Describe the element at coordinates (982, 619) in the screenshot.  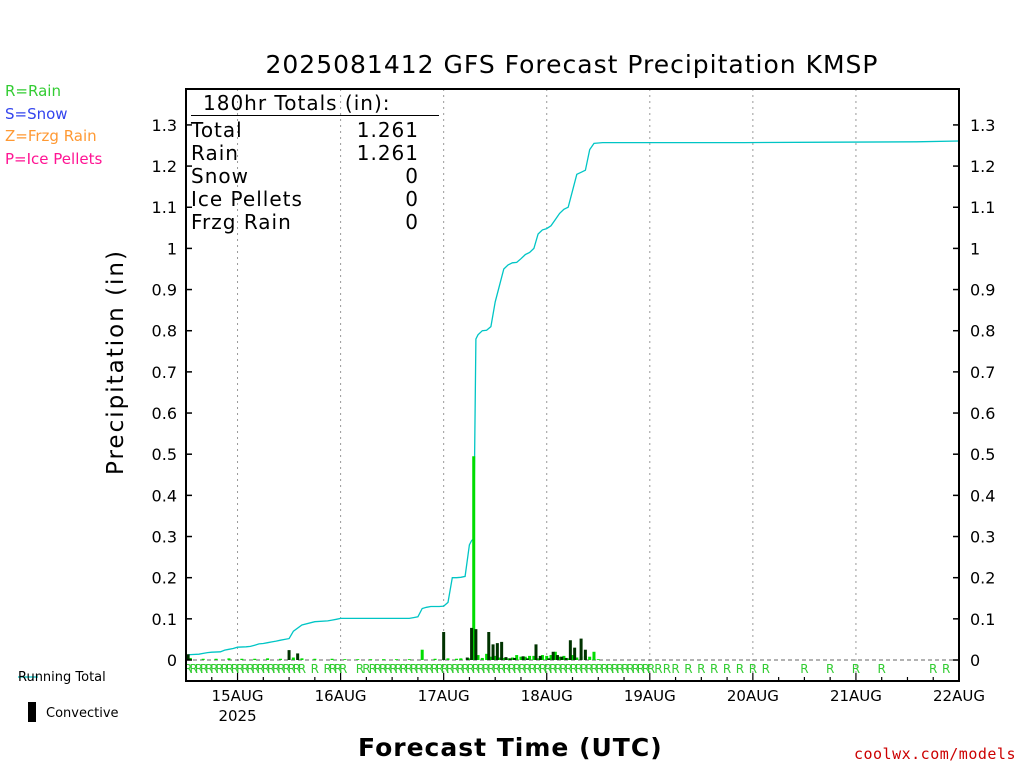
I see `y-tick-label-right: 0.1` at that location.